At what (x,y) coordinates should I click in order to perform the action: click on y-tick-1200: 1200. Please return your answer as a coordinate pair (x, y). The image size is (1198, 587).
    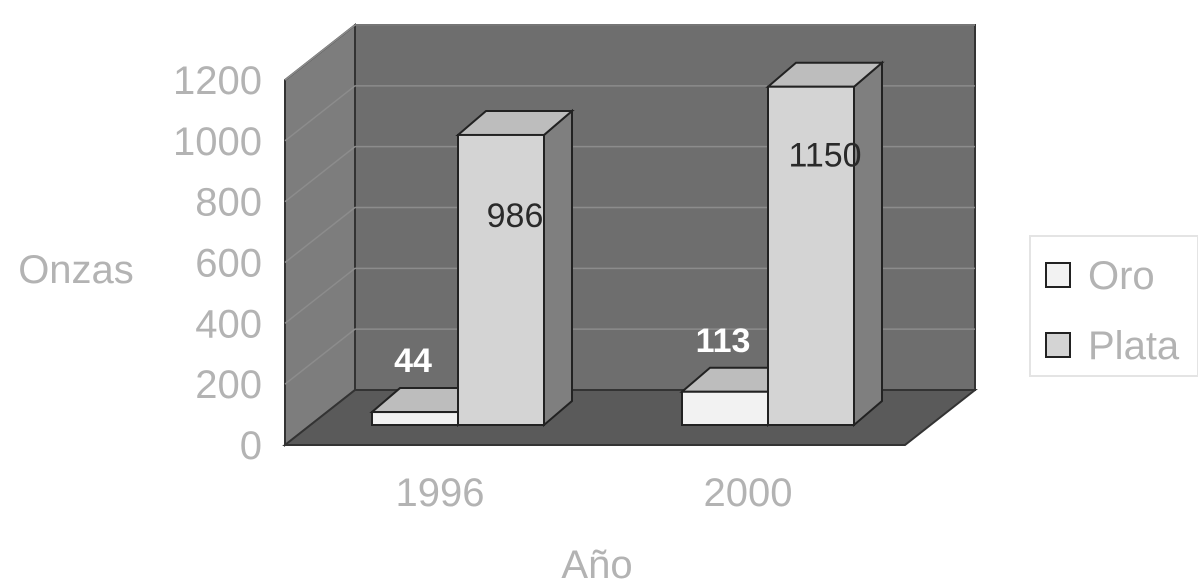
    Looking at the image, I should click on (217, 81).